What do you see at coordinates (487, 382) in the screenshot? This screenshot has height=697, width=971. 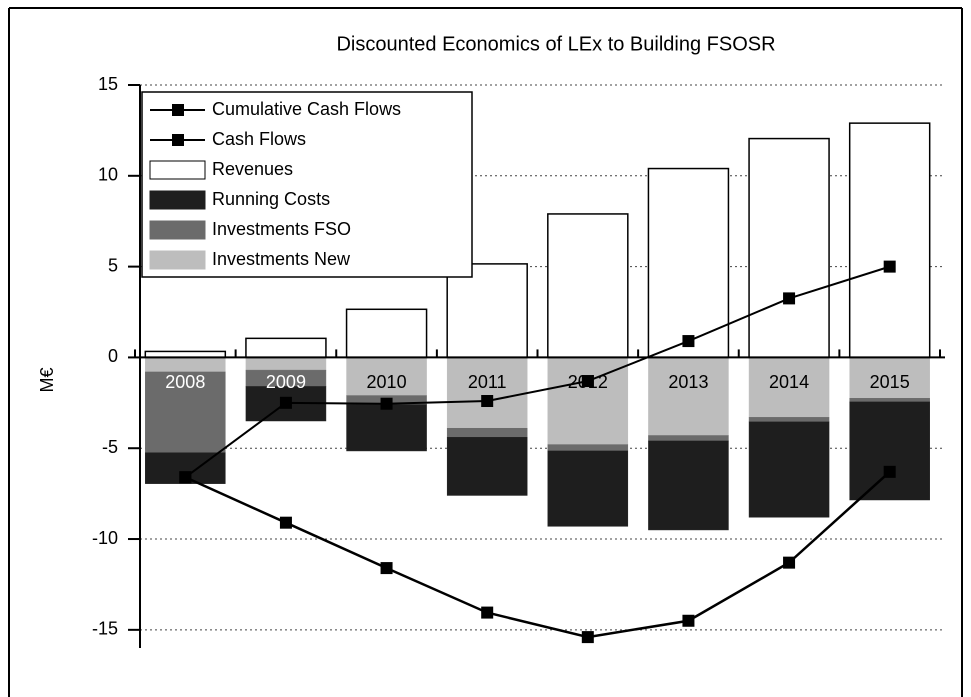 I see `x-tick-label: 2011` at bounding box center [487, 382].